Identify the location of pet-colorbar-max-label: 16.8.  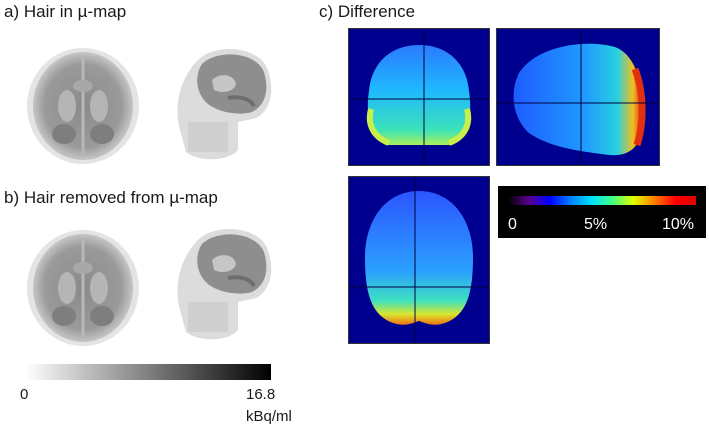
(261, 394).